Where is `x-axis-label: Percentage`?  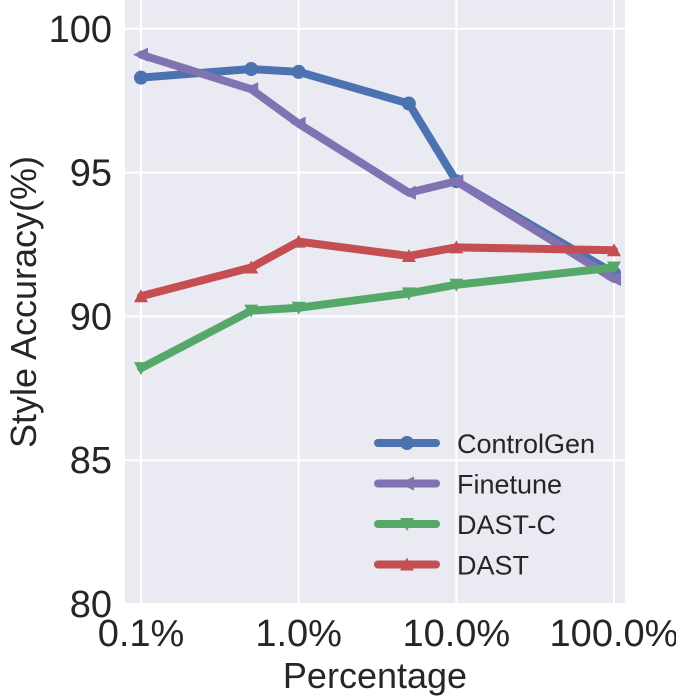 x-axis-label: Percentage is located at coordinates (375, 675).